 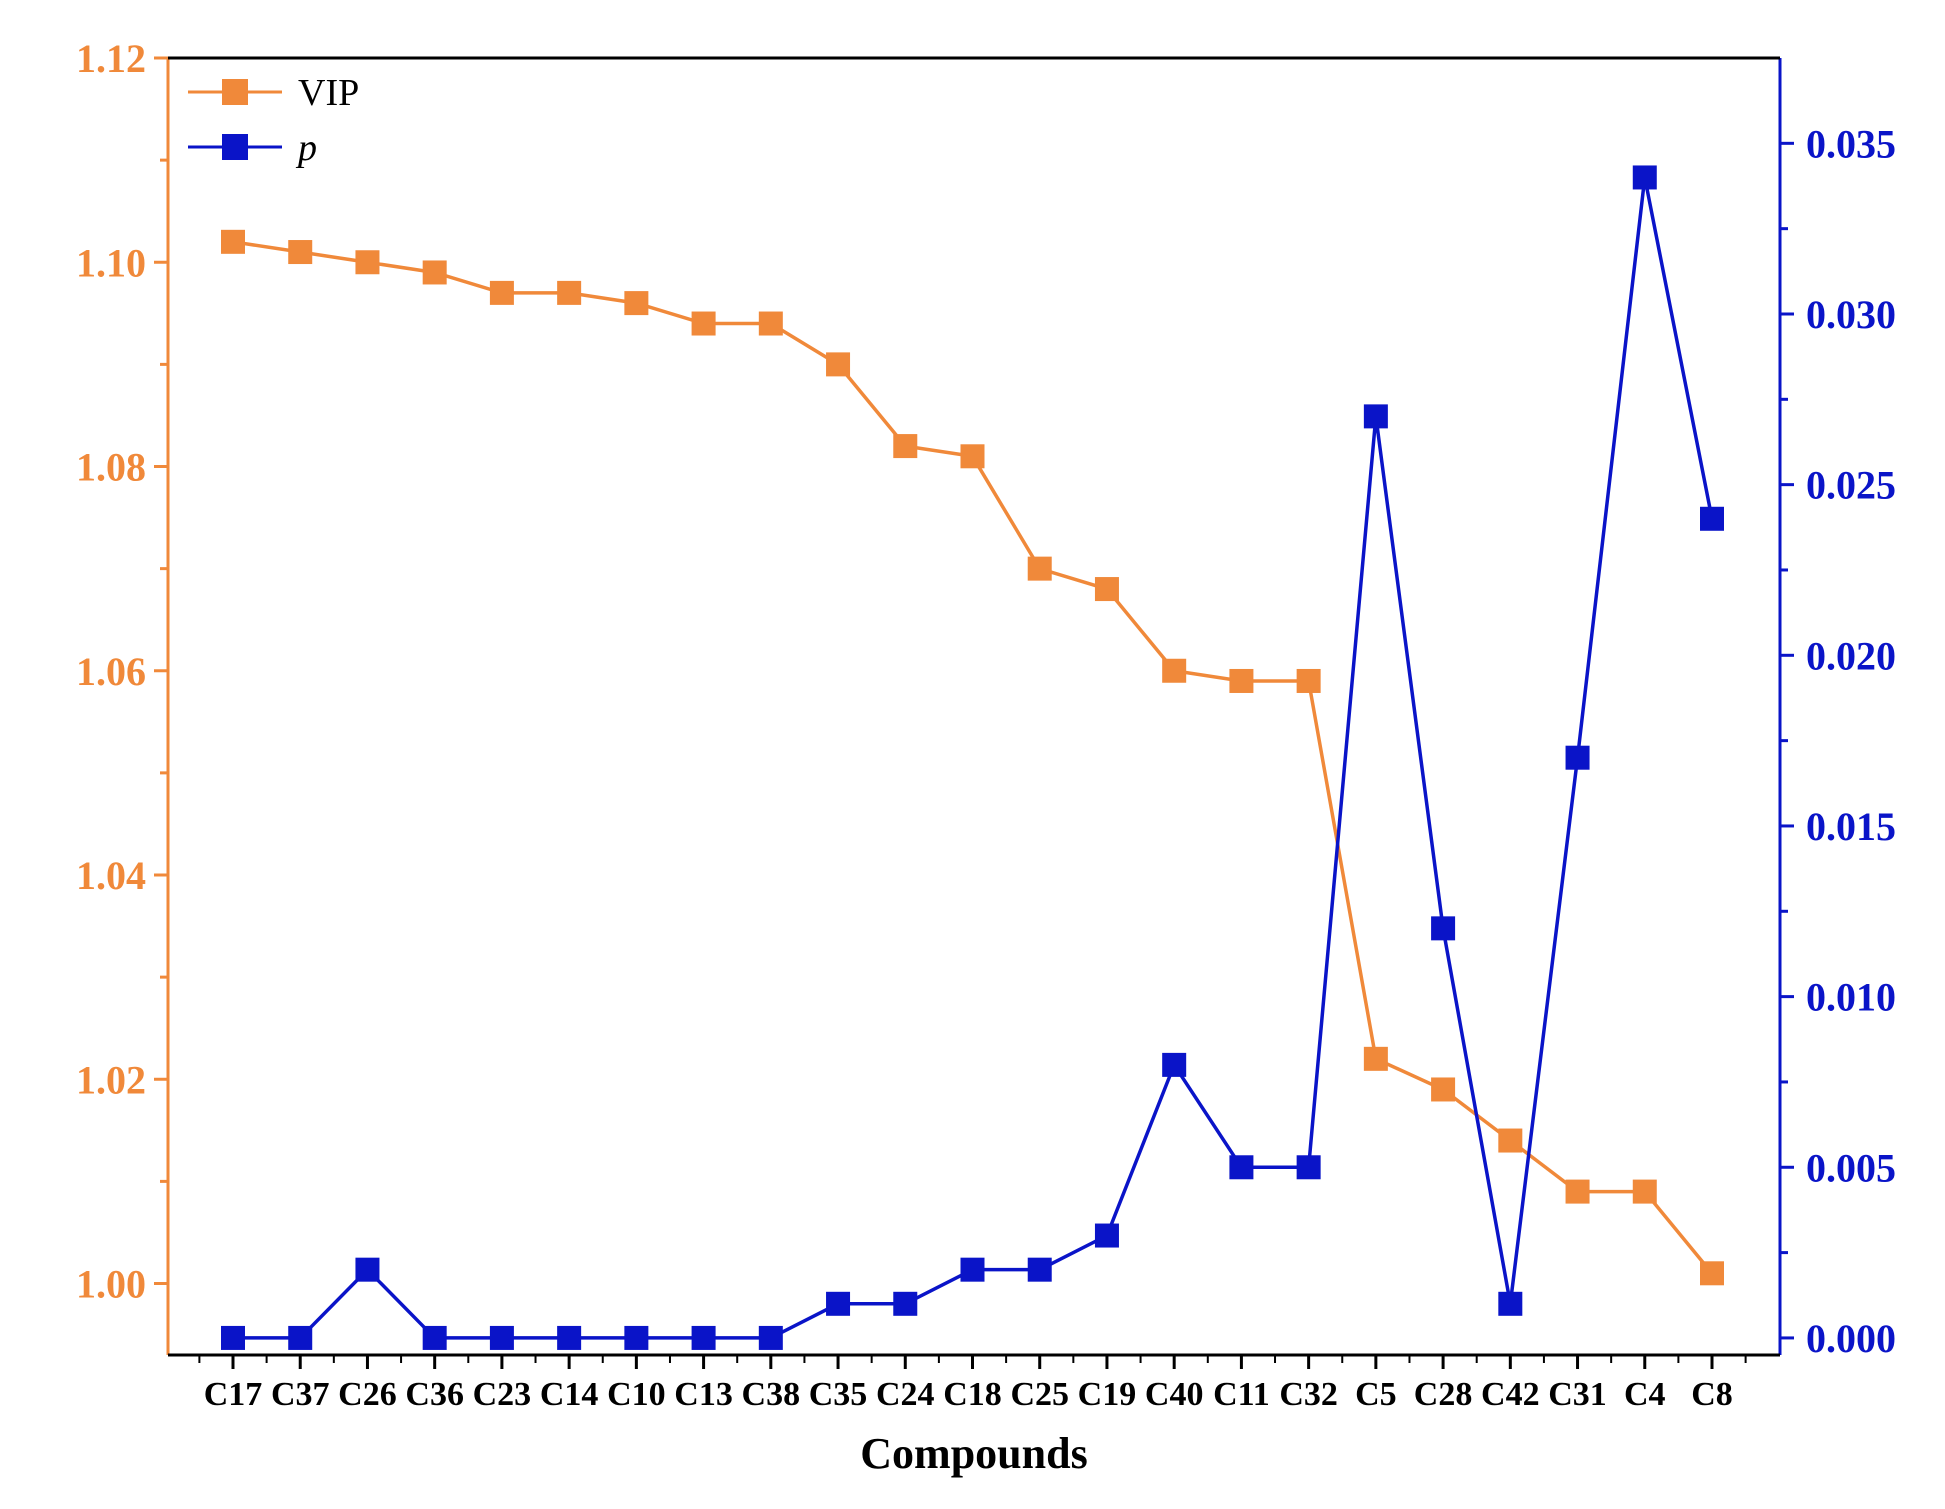 What do you see at coordinates (111, 875) in the screenshot?
I see `left-tick-label: 1.04` at bounding box center [111, 875].